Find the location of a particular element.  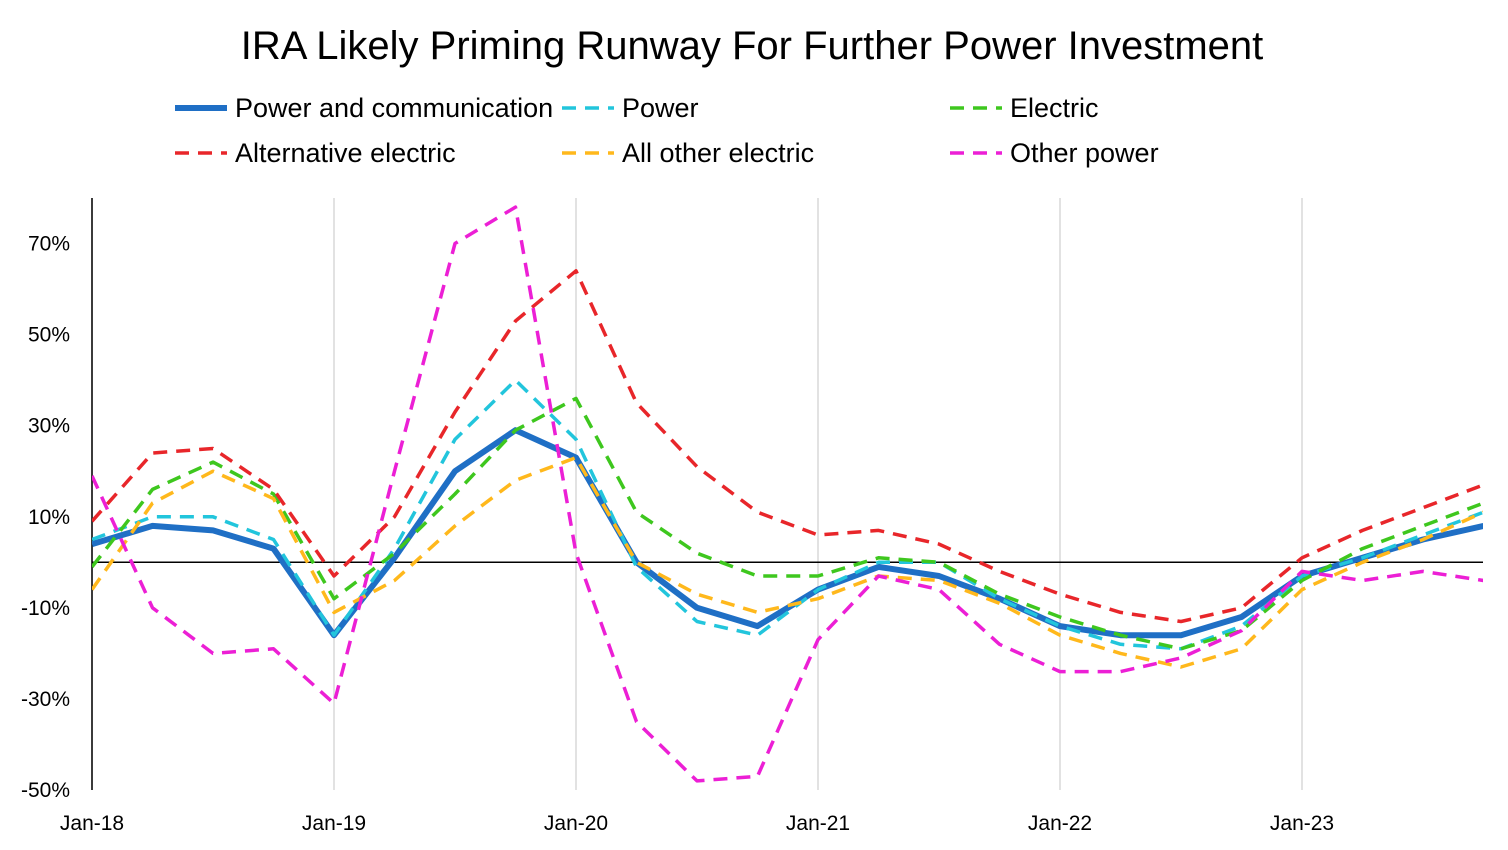

x-tick-label: Jan-20 is located at coordinates (576, 823).